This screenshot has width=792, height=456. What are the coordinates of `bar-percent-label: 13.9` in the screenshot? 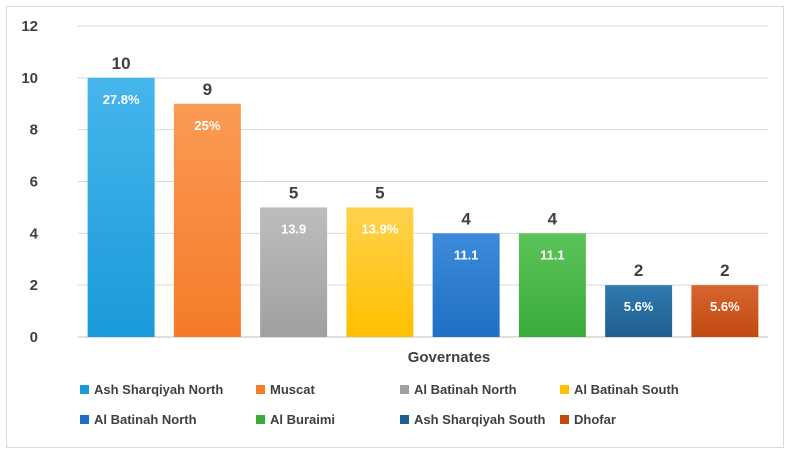 It's located at (293, 228).